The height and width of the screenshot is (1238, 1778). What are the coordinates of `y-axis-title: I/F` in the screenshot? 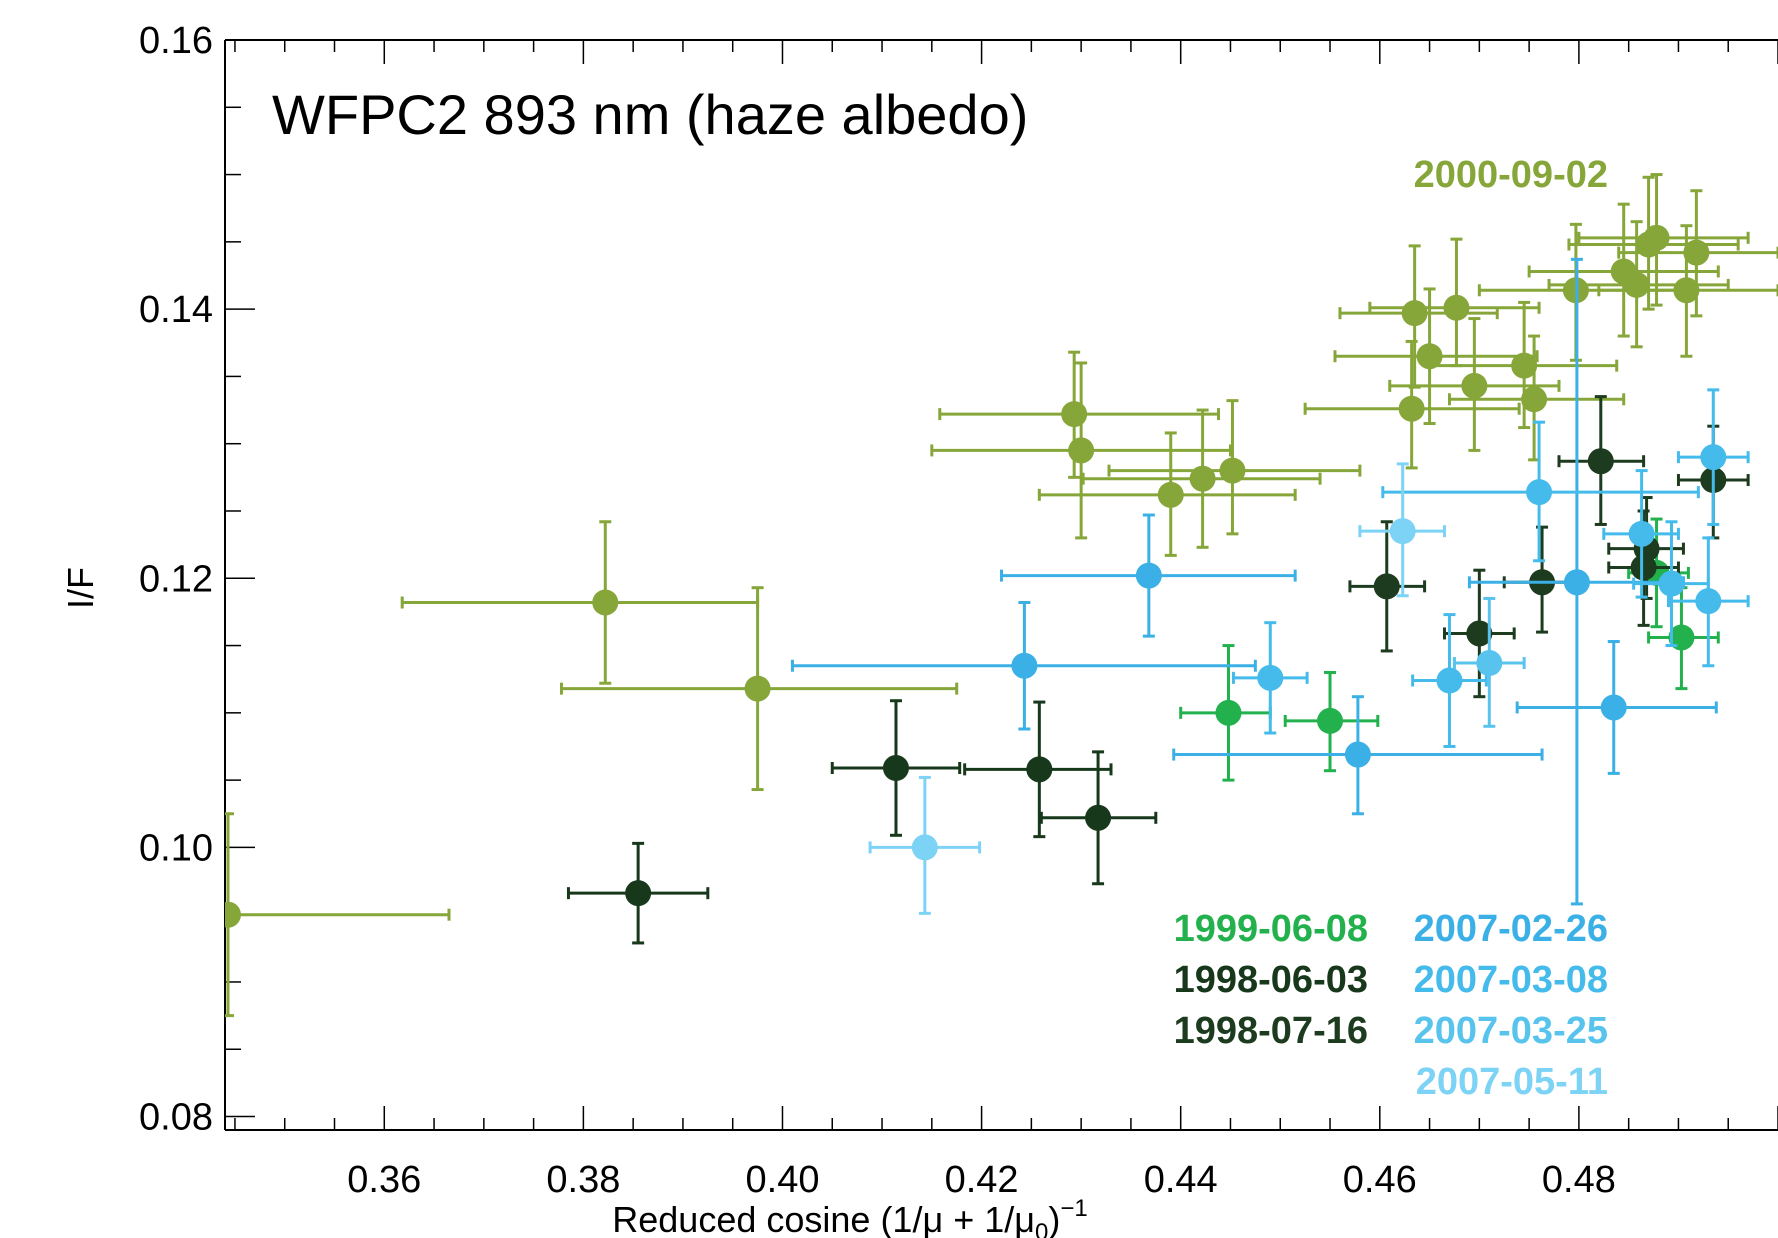 It's located at (80, 588).